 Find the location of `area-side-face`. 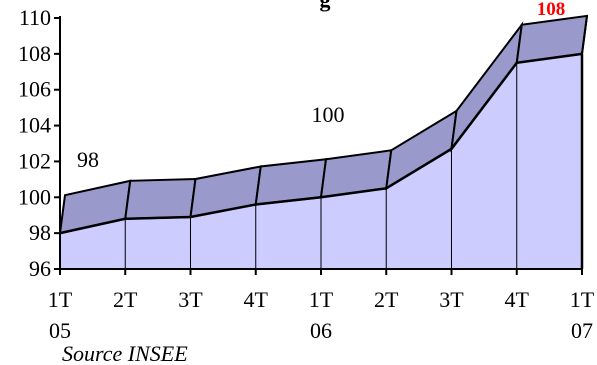

area-side-face is located at coordinates (584, 34).